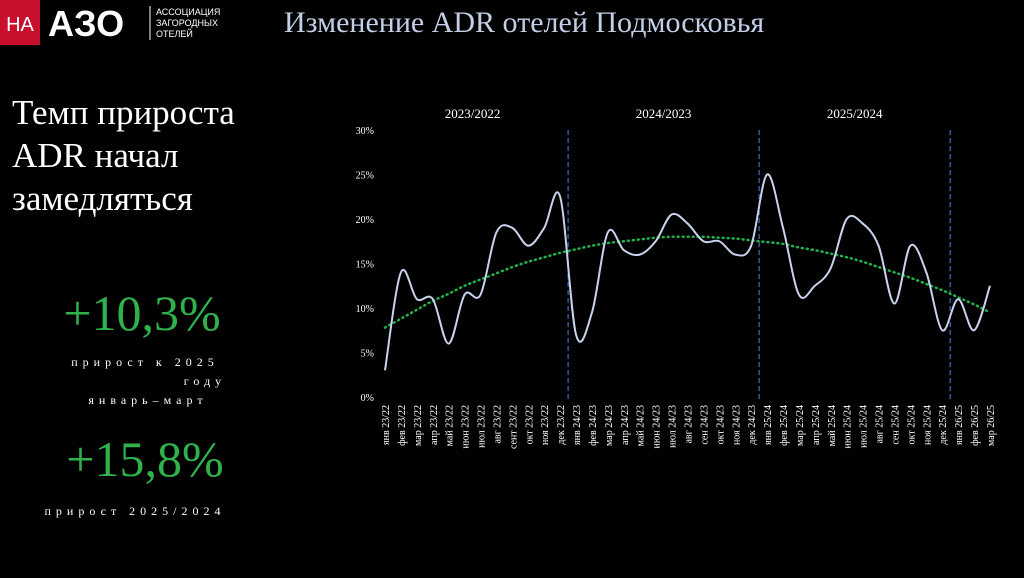  Describe the element at coordinates (205, 381) in the screenshot. I see `stat-caption: году` at that location.